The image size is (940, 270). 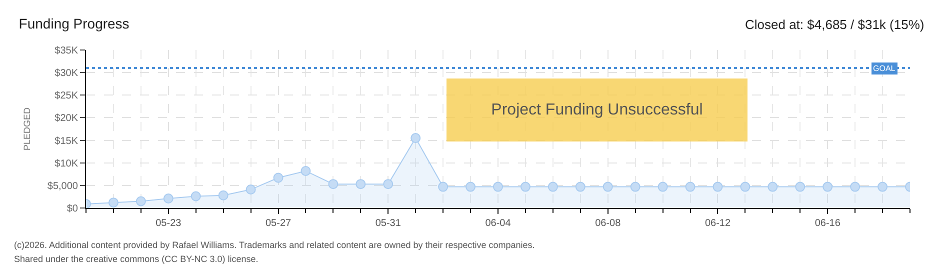 I want to click on annotation: Project Funding Unsuccessful, so click(x=597, y=110).